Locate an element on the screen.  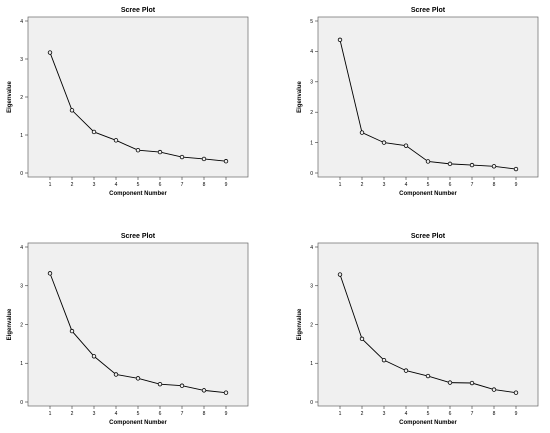
y-tick-label: 5 is located at coordinates (311, 22).